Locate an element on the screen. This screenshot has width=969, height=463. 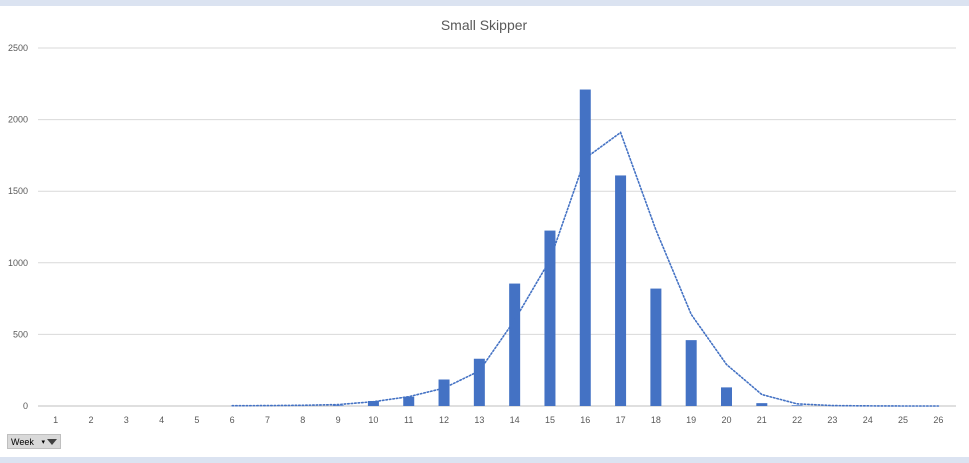
x-tick-label: 17 is located at coordinates (621, 420).